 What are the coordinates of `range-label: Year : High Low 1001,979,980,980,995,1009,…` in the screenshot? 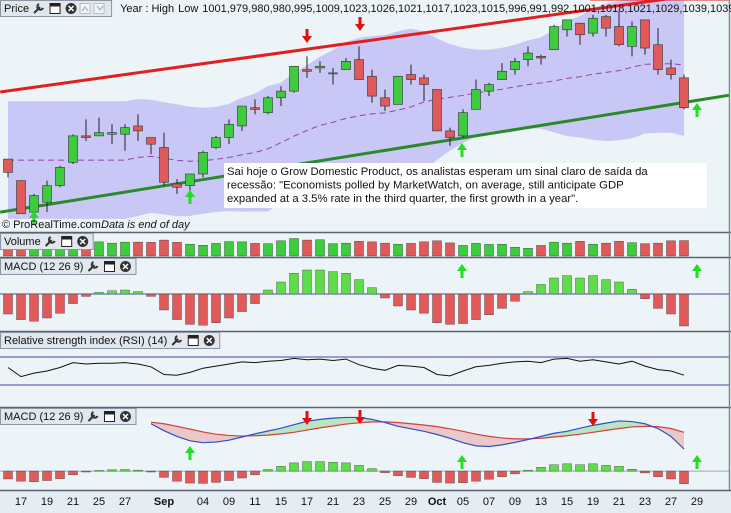 It's located at (425, 9).